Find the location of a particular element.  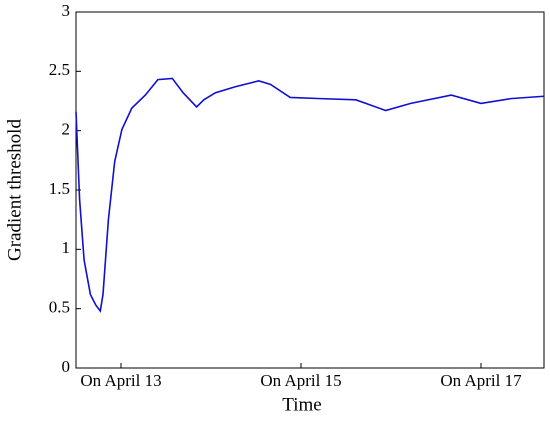

x-axis-label: Time is located at coordinates (301, 404).